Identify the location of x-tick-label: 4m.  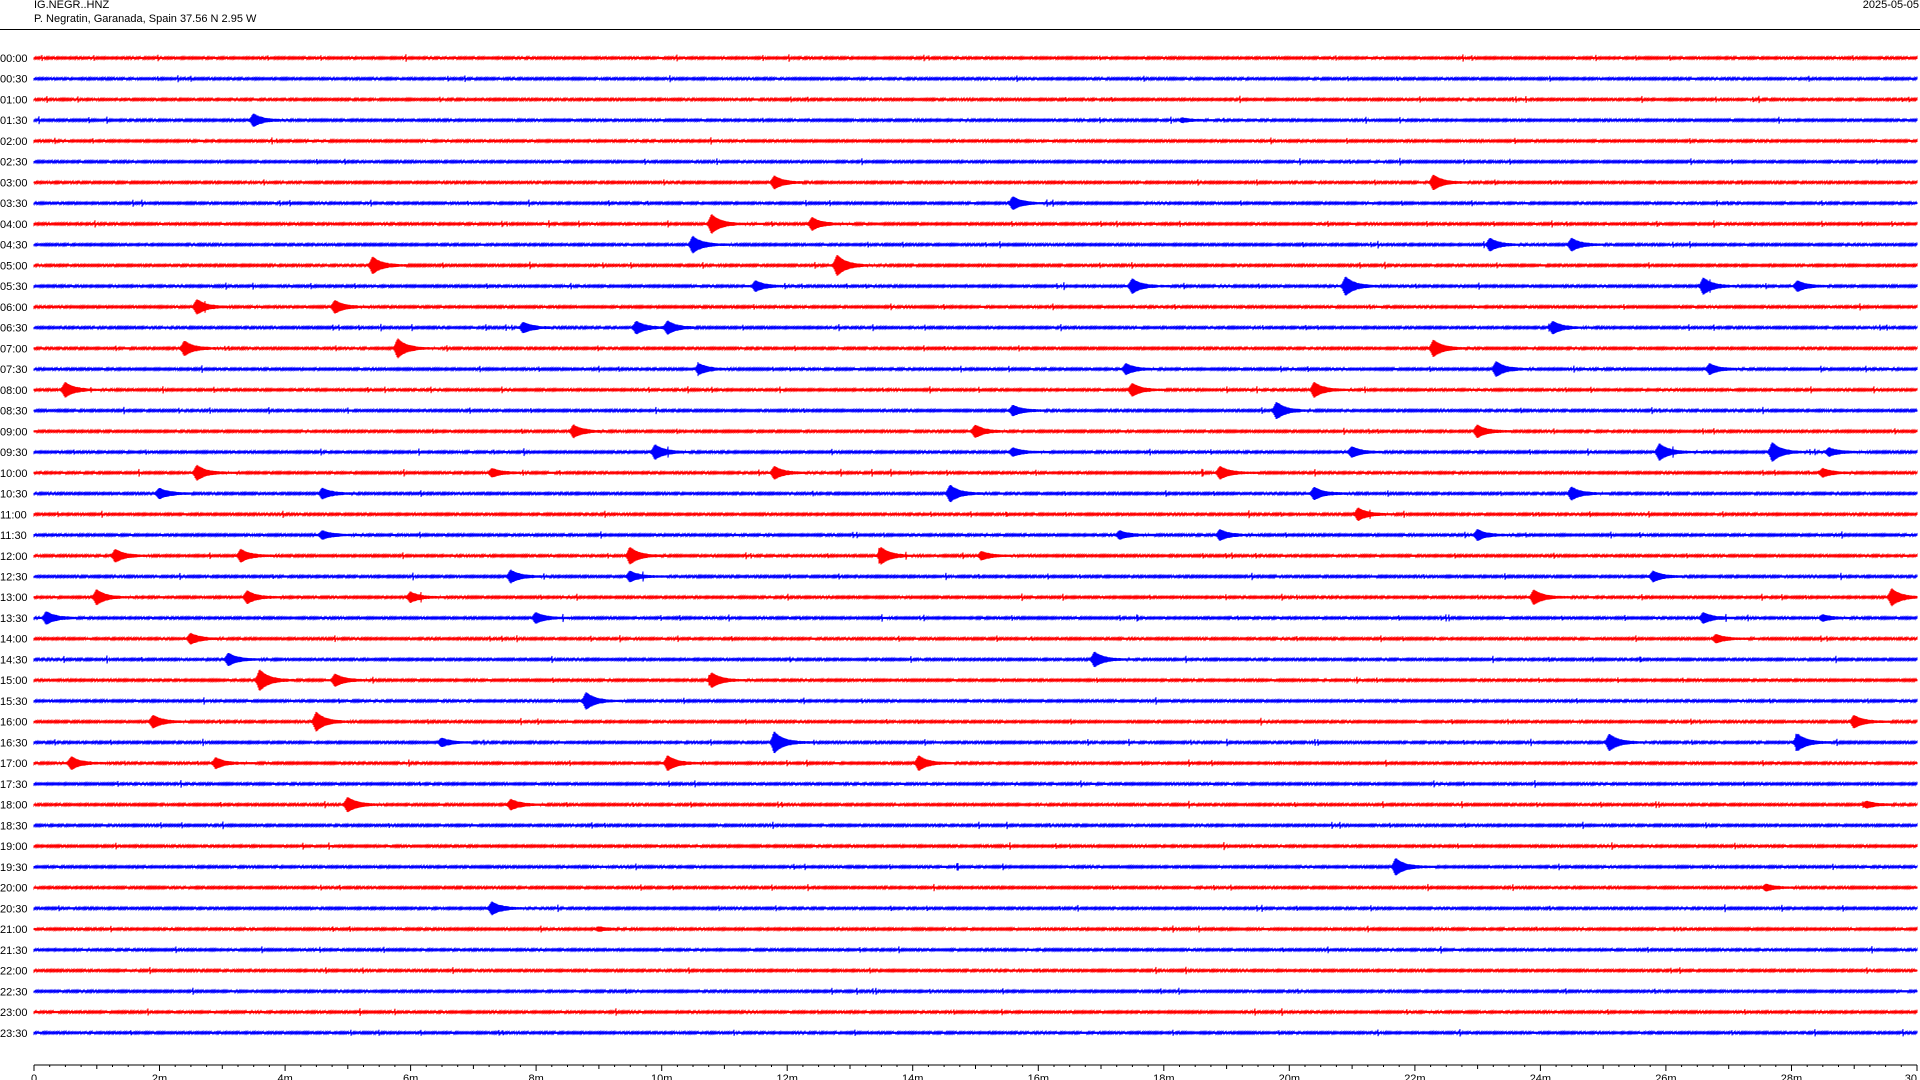
(284, 1076).